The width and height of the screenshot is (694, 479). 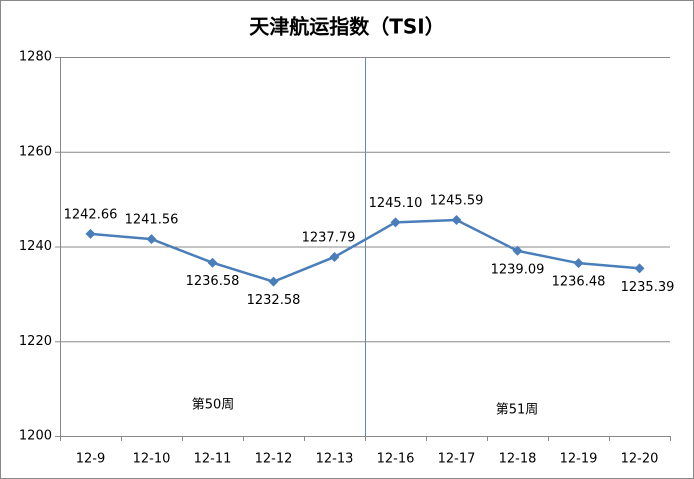 What do you see at coordinates (365, 250) in the screenshot?
I see `series-line` at bounding box center [365, 250].